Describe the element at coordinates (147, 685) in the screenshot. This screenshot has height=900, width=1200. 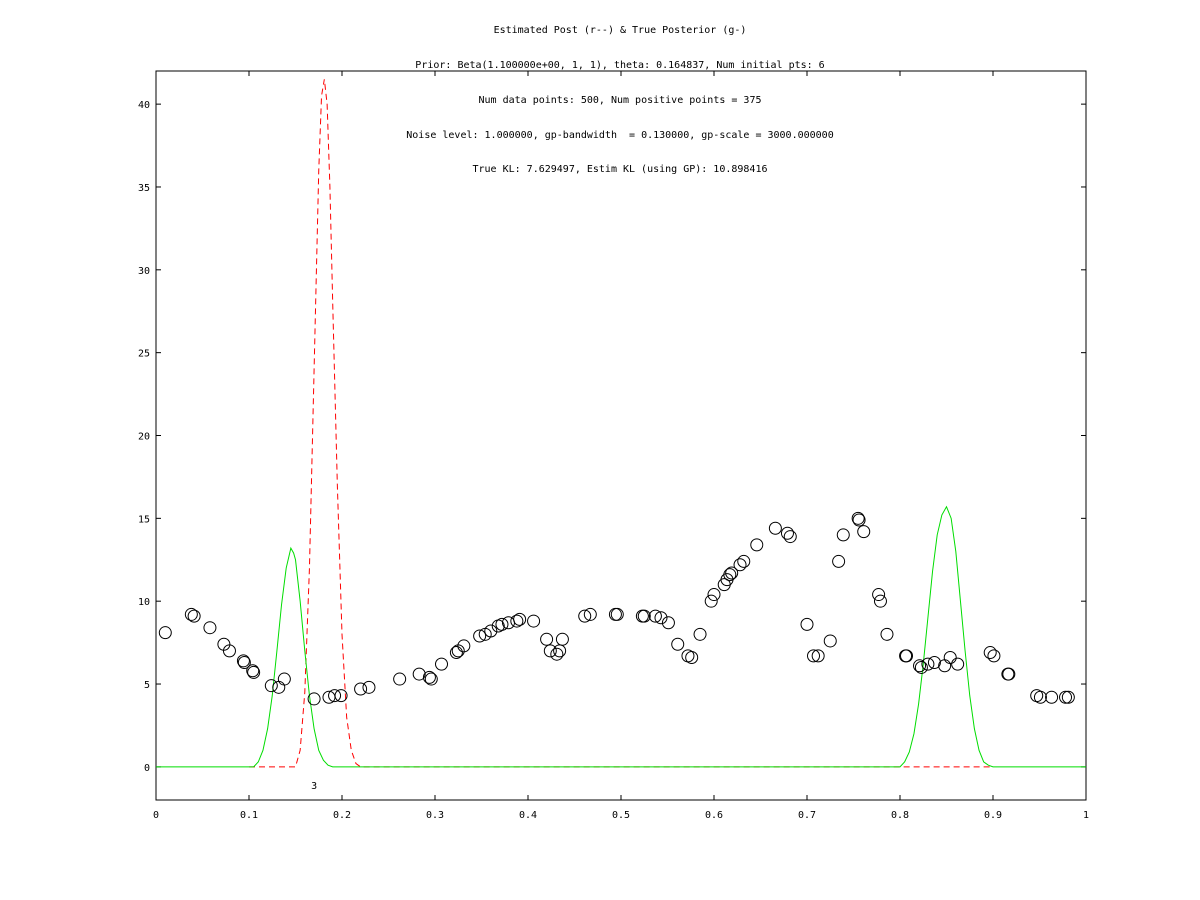
I see `y-tick-label: 5` at that location.